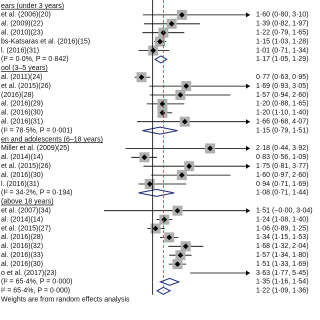 The width and height of the screenshot is (320, 320). Describe the element at coordinates (284, 211) in the screenshot. I see `ci-label: 1·51 (−0·00, 3·04)` at that location.